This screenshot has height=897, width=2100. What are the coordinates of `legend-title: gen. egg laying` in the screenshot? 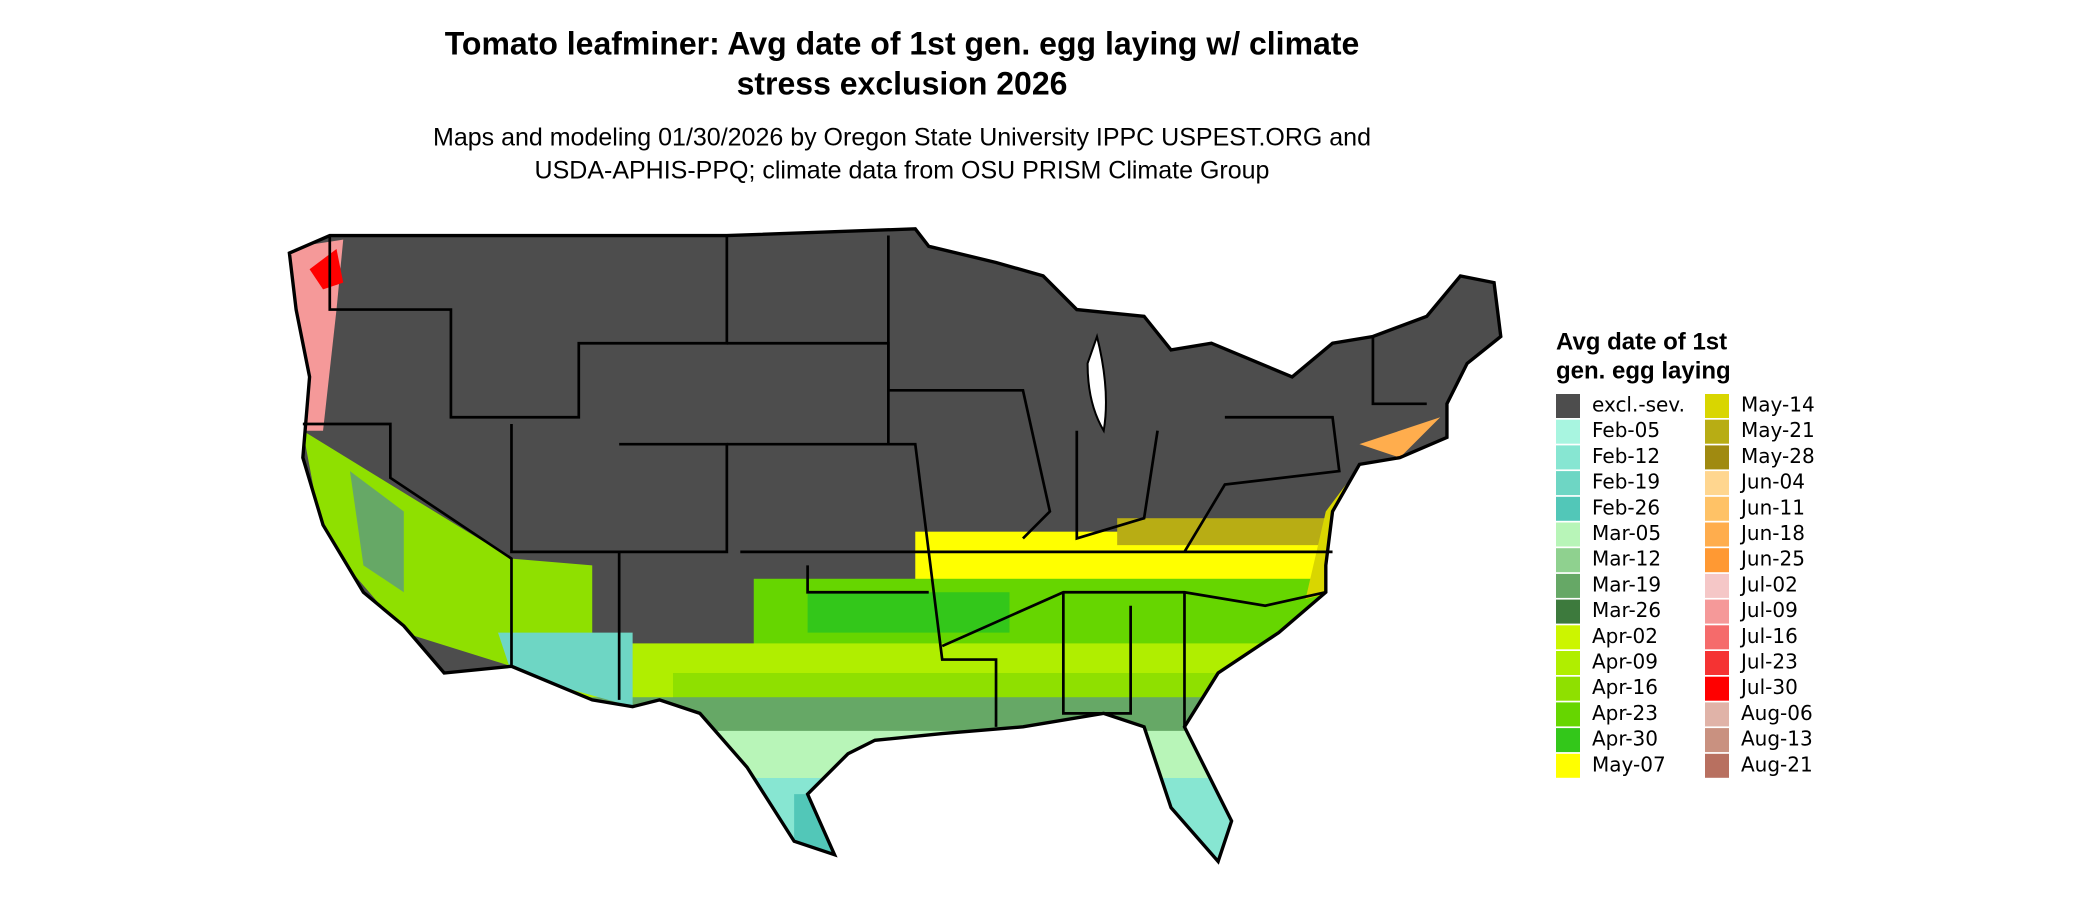 It's located at (1643, 370).